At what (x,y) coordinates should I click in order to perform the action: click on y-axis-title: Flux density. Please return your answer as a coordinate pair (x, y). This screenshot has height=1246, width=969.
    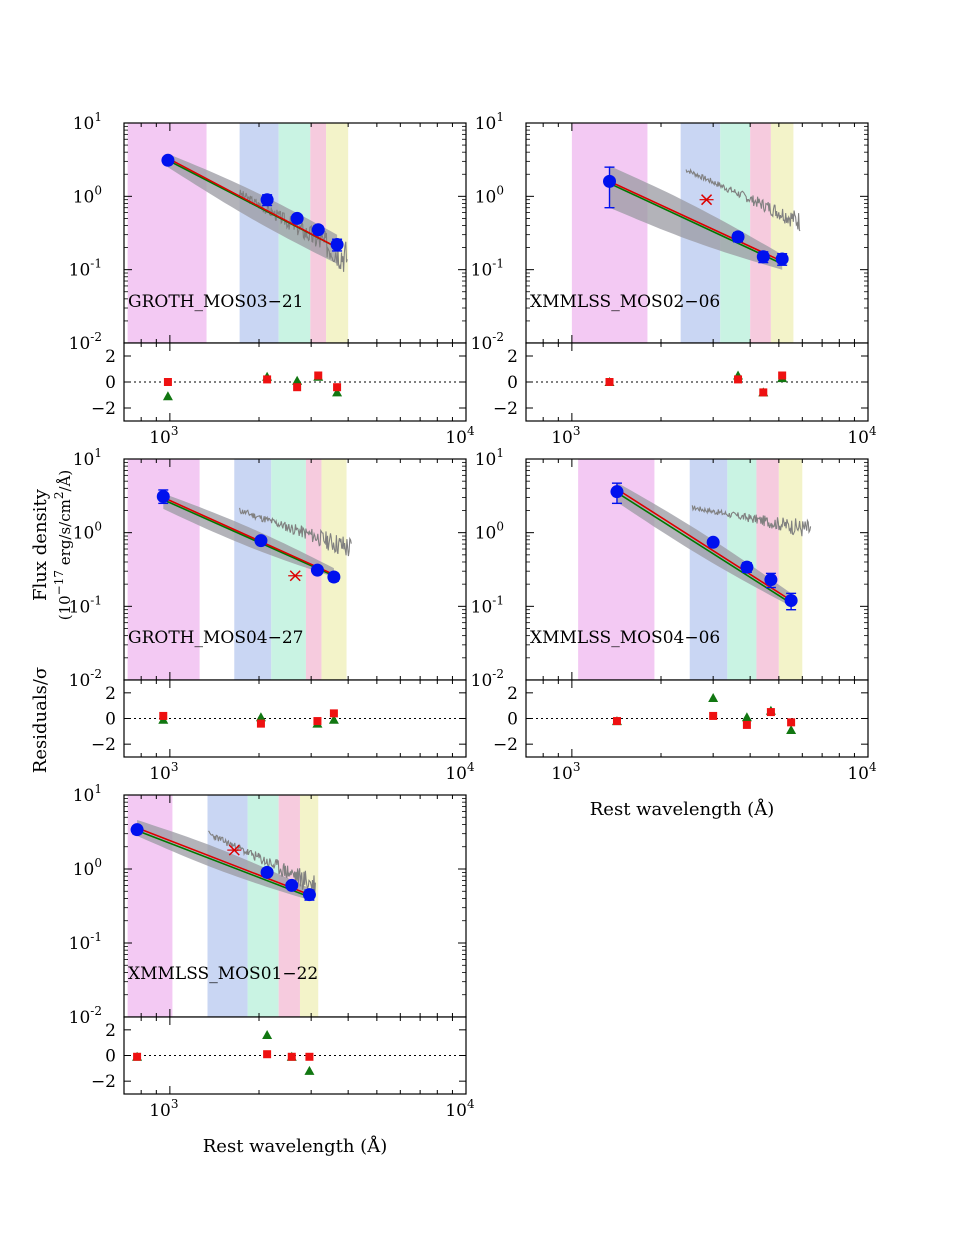
    Looking at the image, I should click on (40, 544).